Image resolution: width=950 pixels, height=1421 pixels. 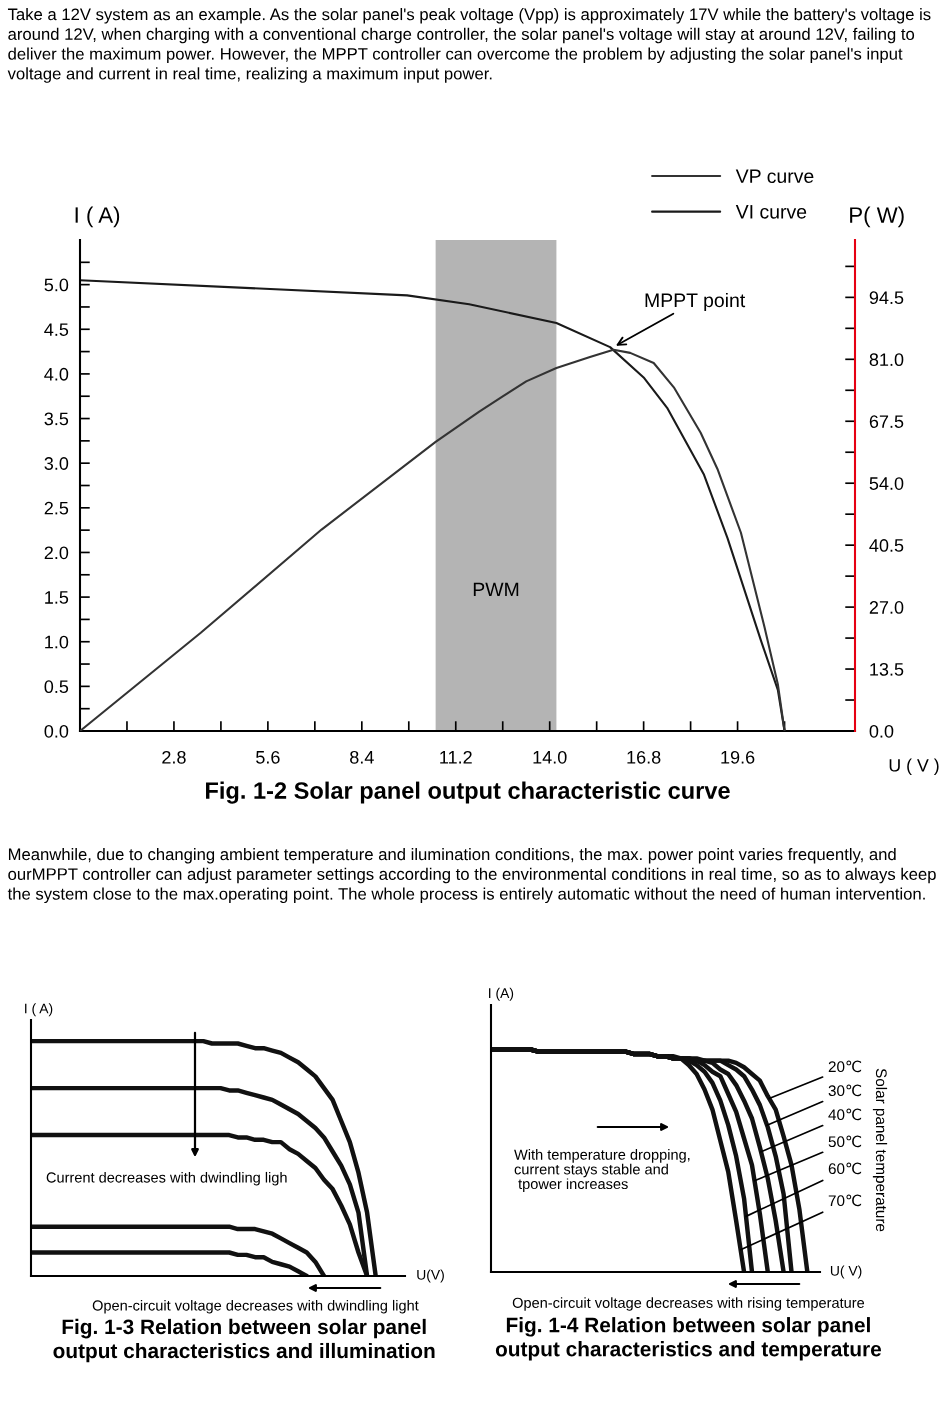 What do you see at coordinates (244, 1340) in the screenshot?
I see `text: Fig. 1-3 Relation between solar panel output characteristics and illumination` at bounding box center [244, 1340].